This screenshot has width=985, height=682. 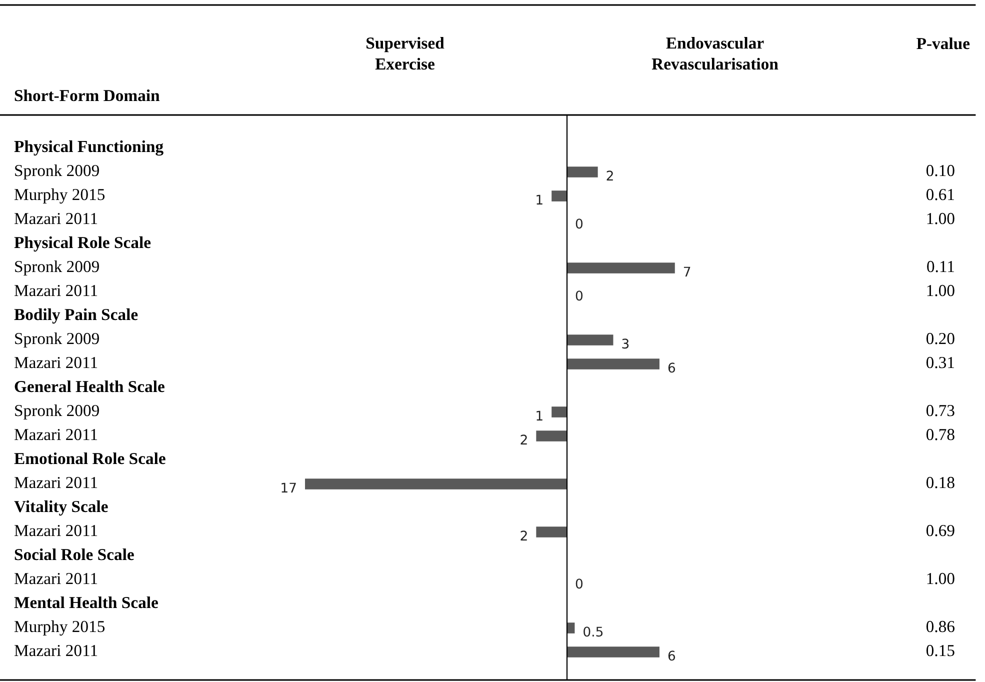 I want to click on data-label: 2, so click(x=609, y=175).